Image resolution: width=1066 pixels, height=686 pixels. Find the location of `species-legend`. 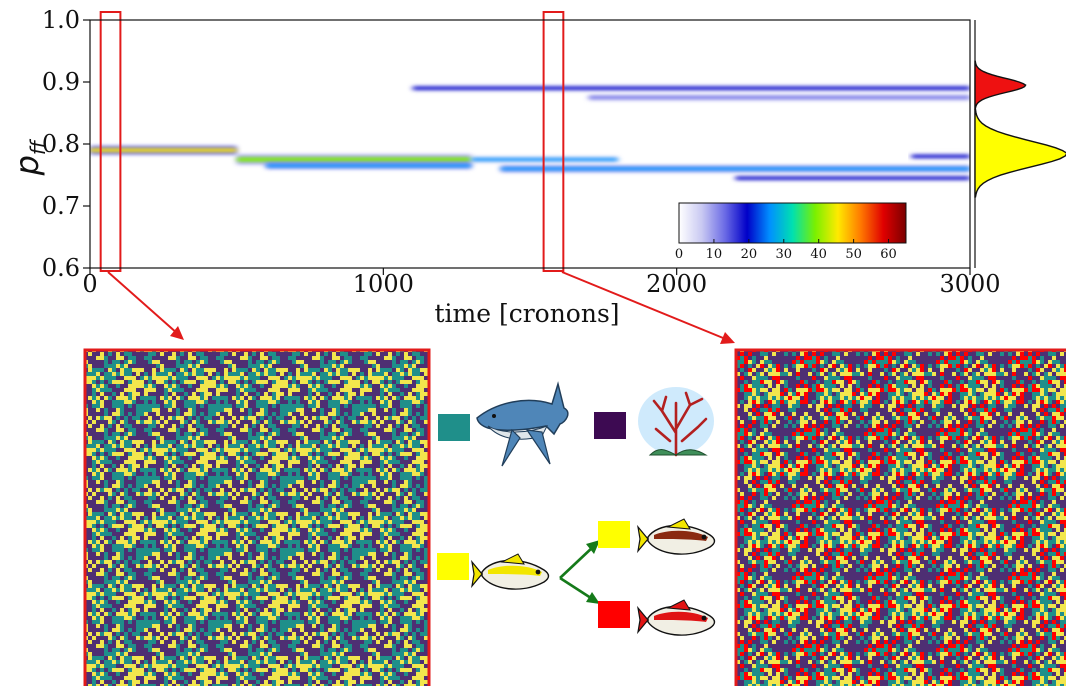

species-legend is located at coordinates (576, 508).